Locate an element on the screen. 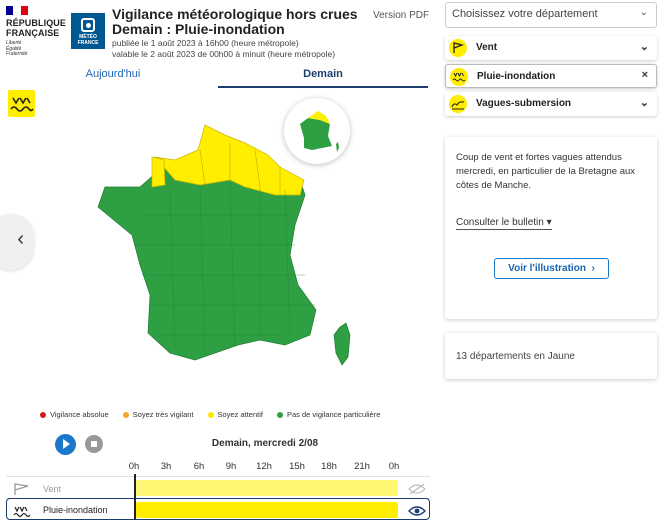  day-tabs: Aujourd'hui Demain is located at coordinates (218, 76).